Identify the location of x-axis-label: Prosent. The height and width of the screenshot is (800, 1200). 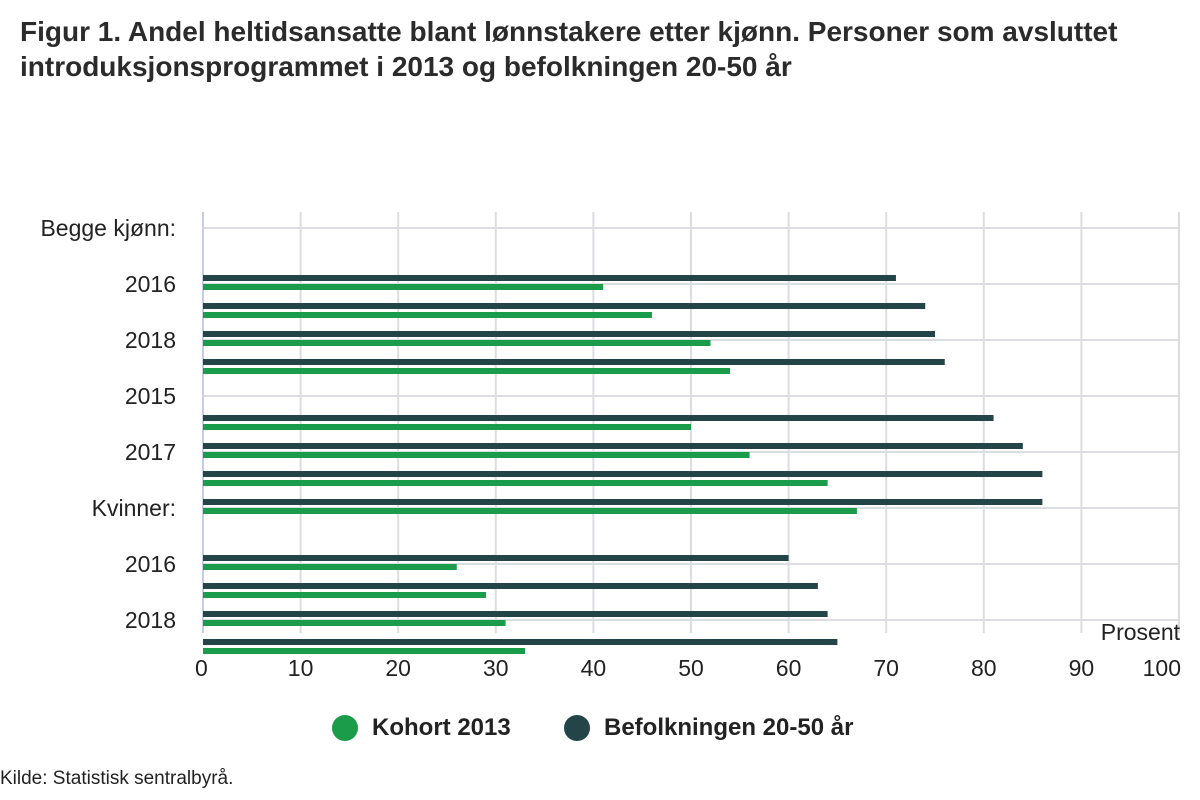
(1141, 632).